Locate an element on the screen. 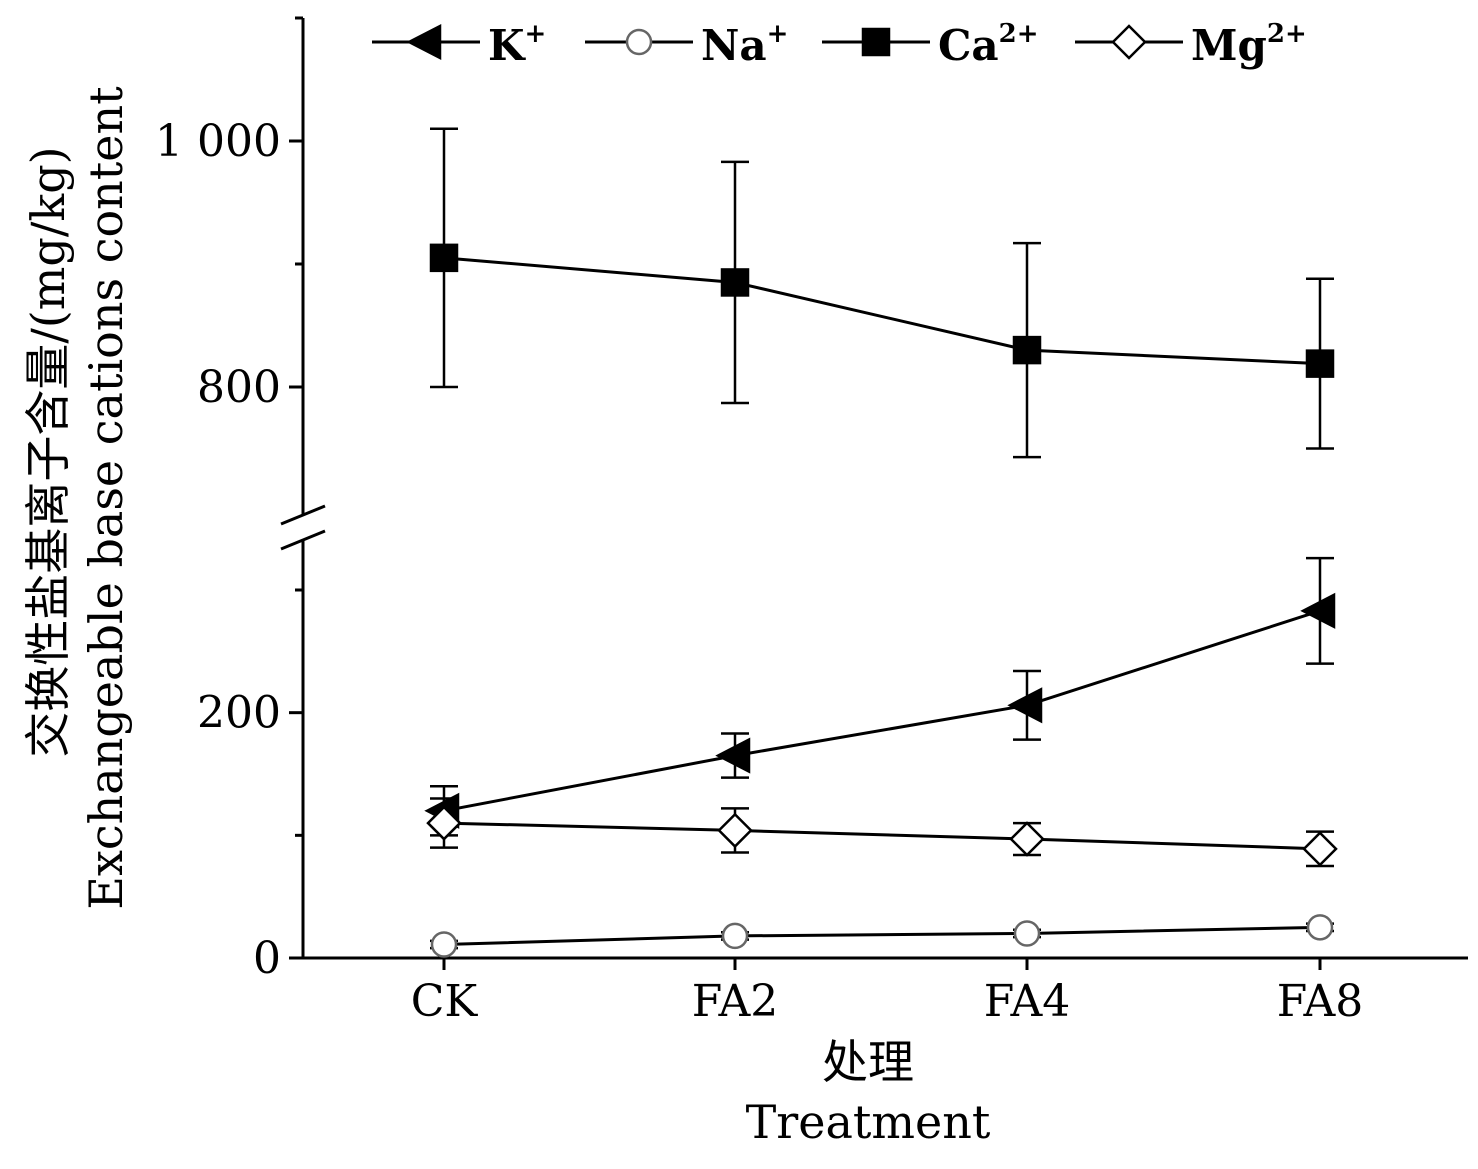  series-mg is located at coordinates (882, 832).